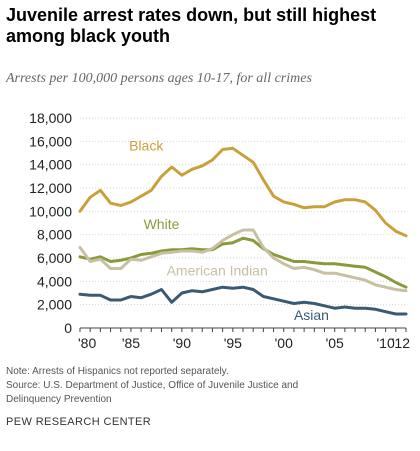 This screenshot has height=451, width=420. What do you see at coordinates (311, 315) in the screenshot?
I see `series-label-asian: Asian` at bounding box center [311, 315].